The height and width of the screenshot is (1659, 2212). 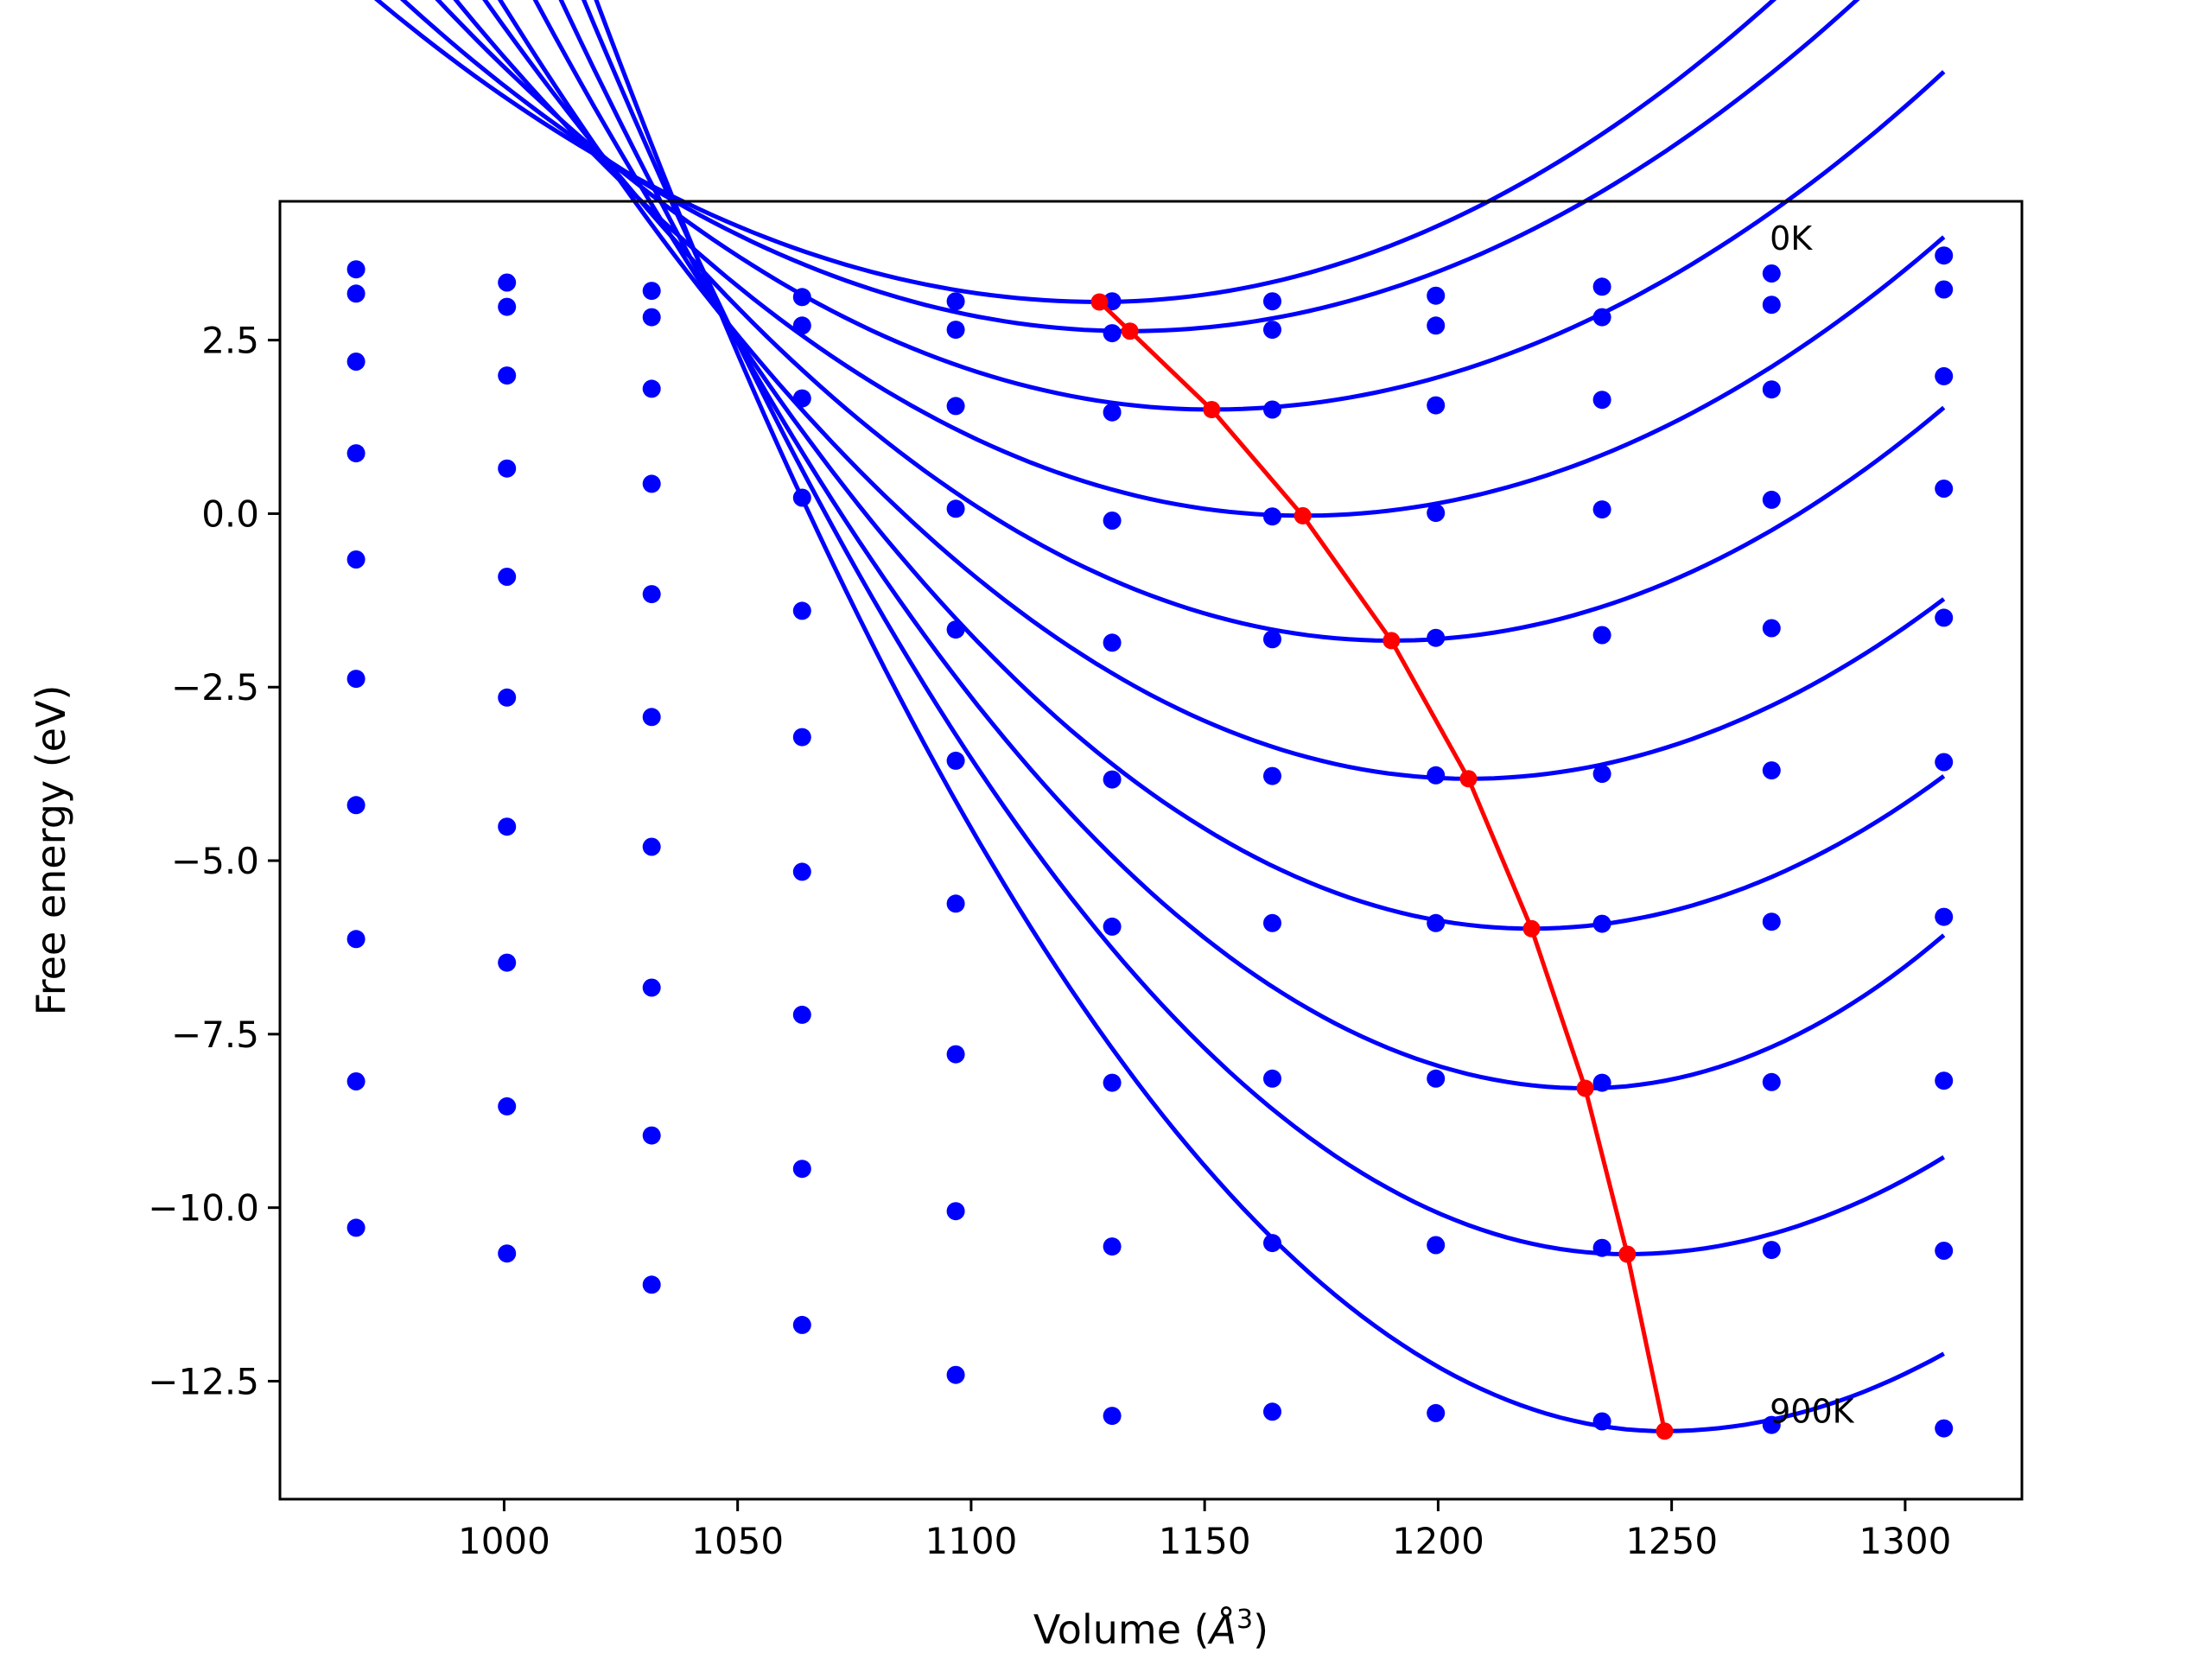 I want to click on x-tick-label: 1100, so click(x=971, y=1541).